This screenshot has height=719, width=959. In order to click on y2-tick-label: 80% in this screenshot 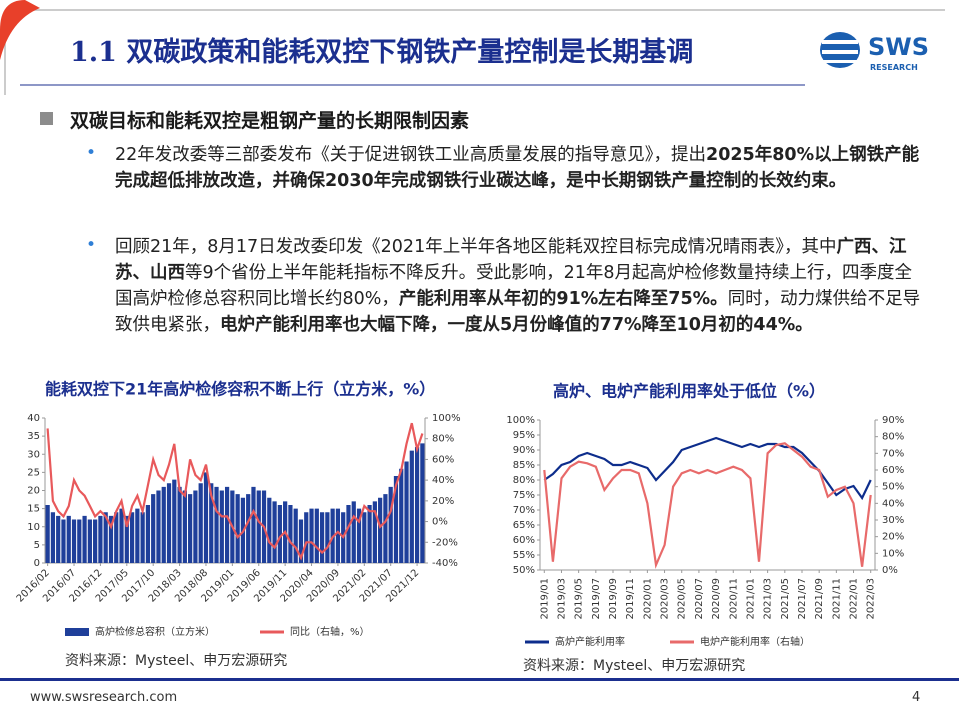, I will do `click(443, 439)`.